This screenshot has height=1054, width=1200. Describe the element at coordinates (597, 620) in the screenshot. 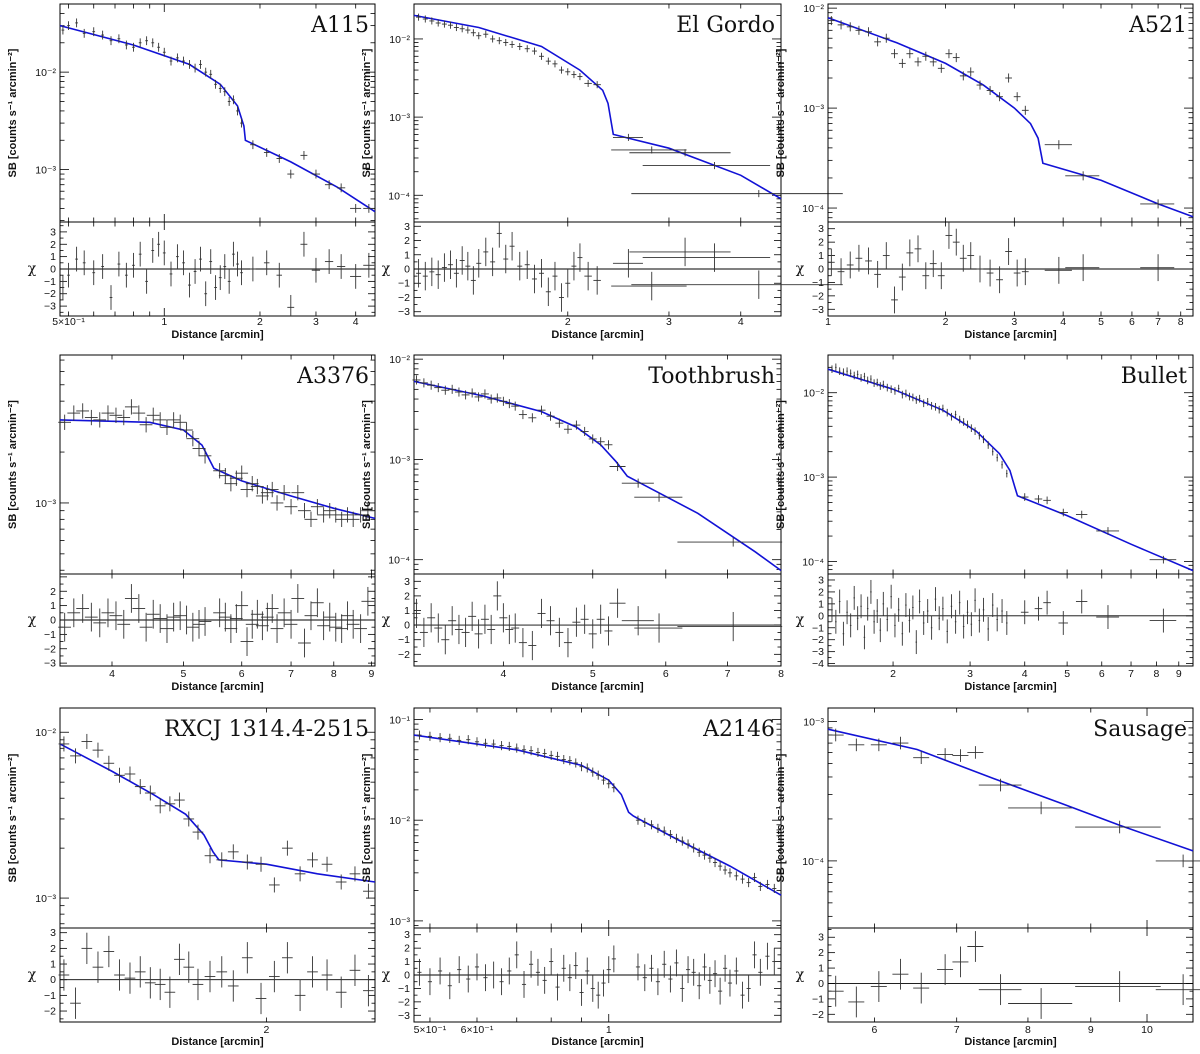

I see `residual-plot-frame` at that location.